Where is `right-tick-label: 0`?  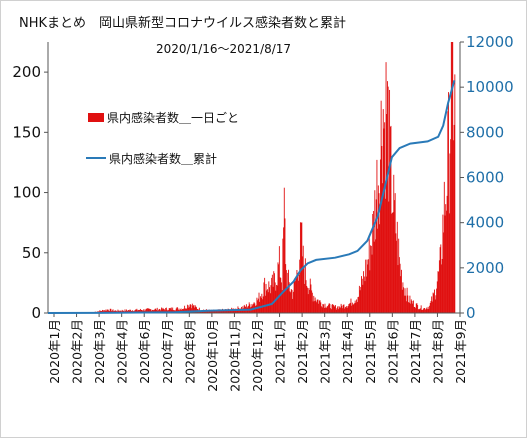 right-tick-label: 0 is located at coordinates (471, 313).